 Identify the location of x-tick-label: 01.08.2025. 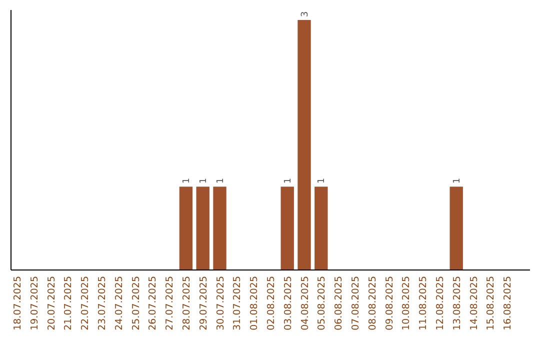
(254, 303).